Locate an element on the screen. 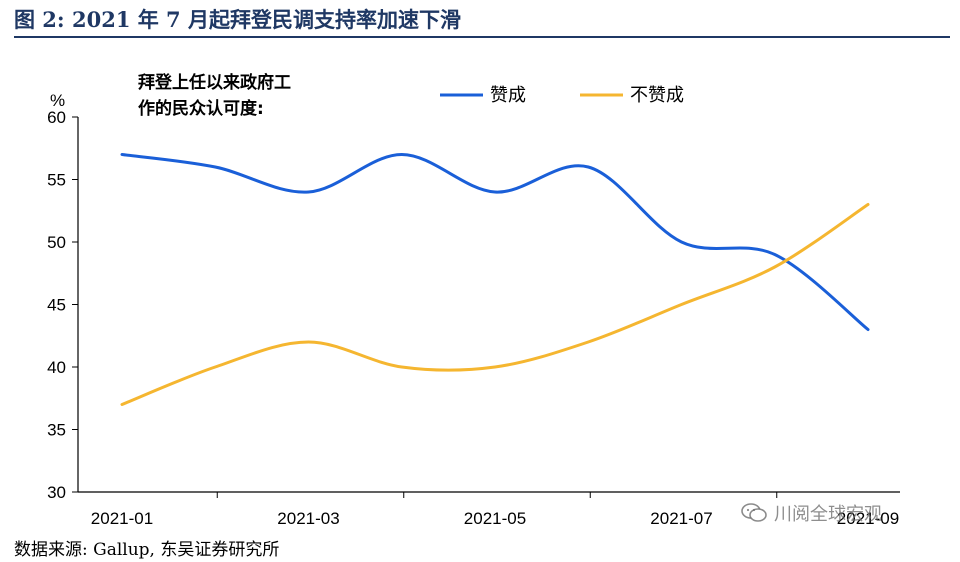  legend-label: 赞成 is located at coordinates (508, 95).